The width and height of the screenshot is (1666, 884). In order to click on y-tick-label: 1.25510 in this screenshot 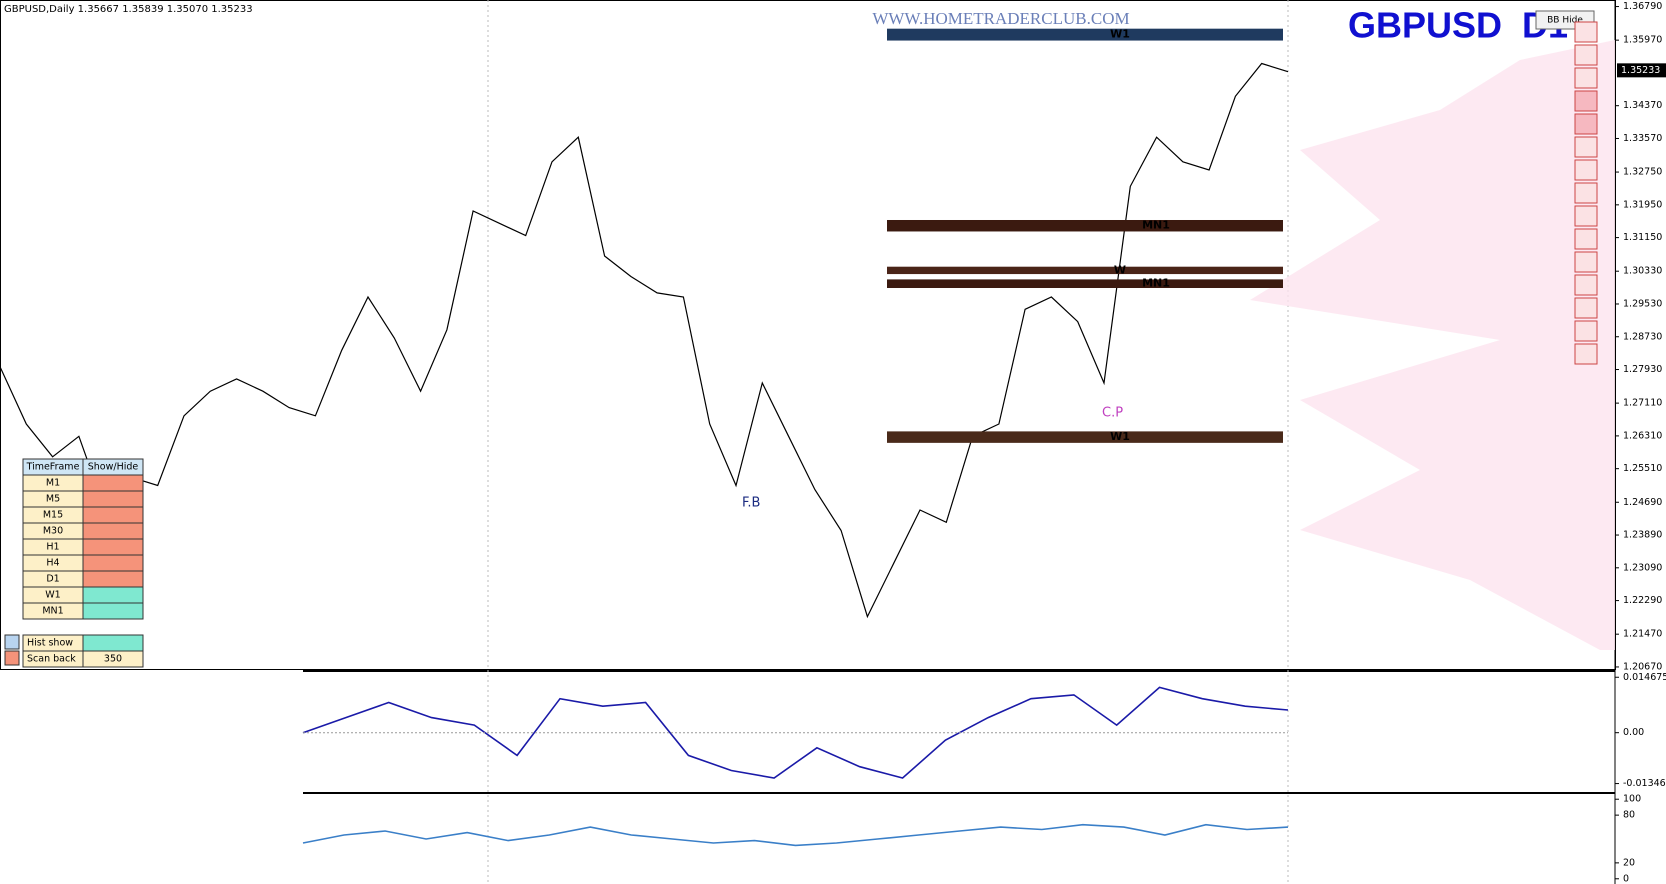, I will do `click(1642, 468)`.